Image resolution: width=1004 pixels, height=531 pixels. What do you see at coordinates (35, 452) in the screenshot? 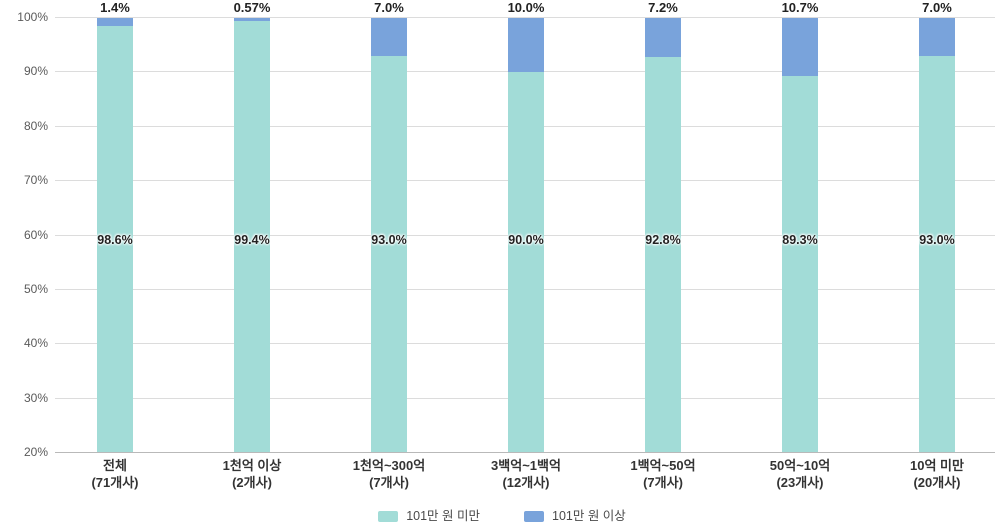
I see `y-axis-tick-20: 20%` at bounding box center [35, 452].